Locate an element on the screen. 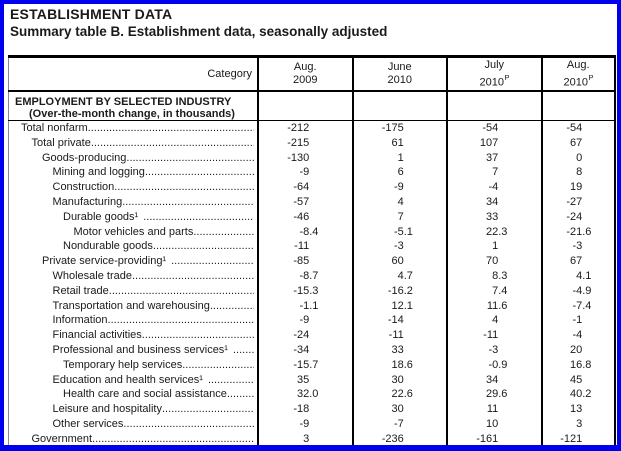 This screenshot has width=621, height=451. value-integer-part: -8 is located at coordinates (304, 275).